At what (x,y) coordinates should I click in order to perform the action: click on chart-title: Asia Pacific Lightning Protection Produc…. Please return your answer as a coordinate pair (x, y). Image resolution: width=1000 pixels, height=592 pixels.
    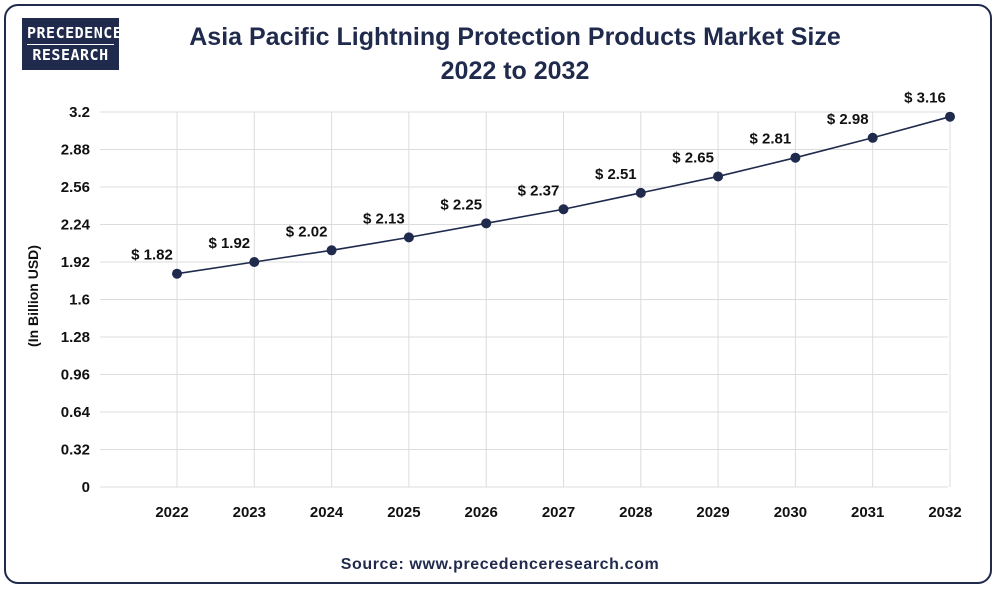
    Looking at the image, I should click on (515, 37).